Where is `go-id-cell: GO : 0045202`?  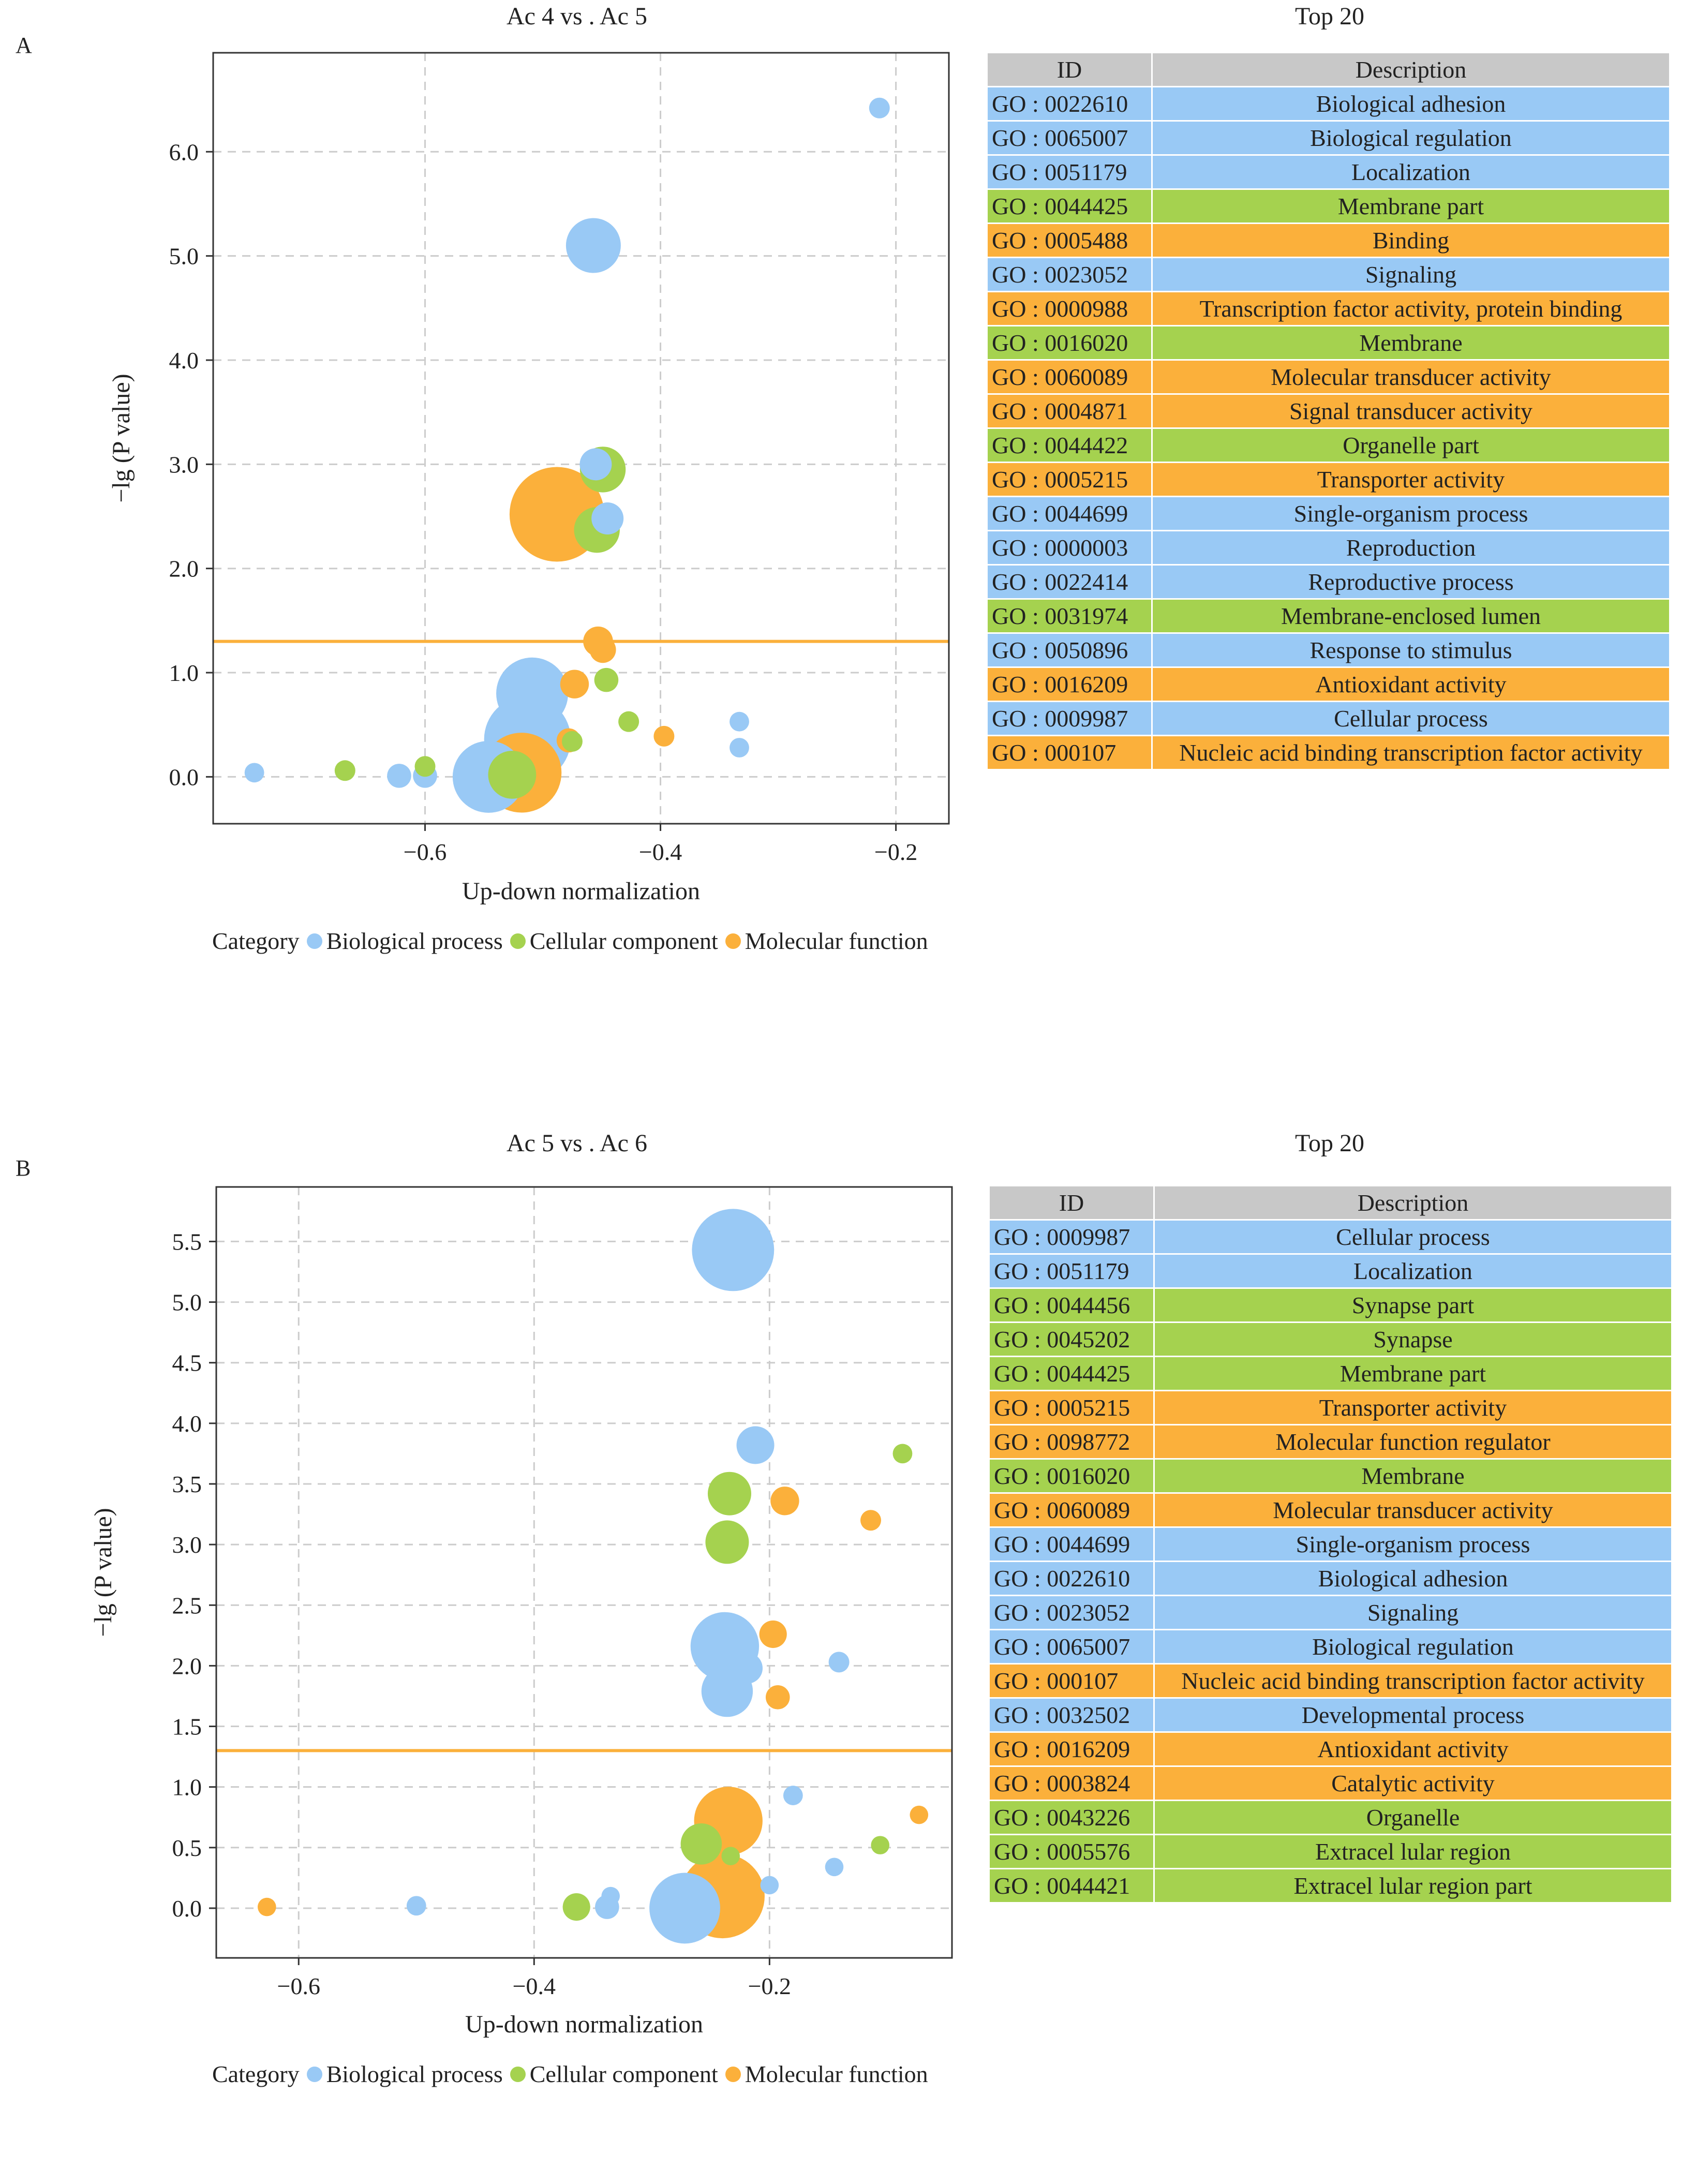
go-id-cell: GO : 0045202 is located at coordinates (1071, 1339).